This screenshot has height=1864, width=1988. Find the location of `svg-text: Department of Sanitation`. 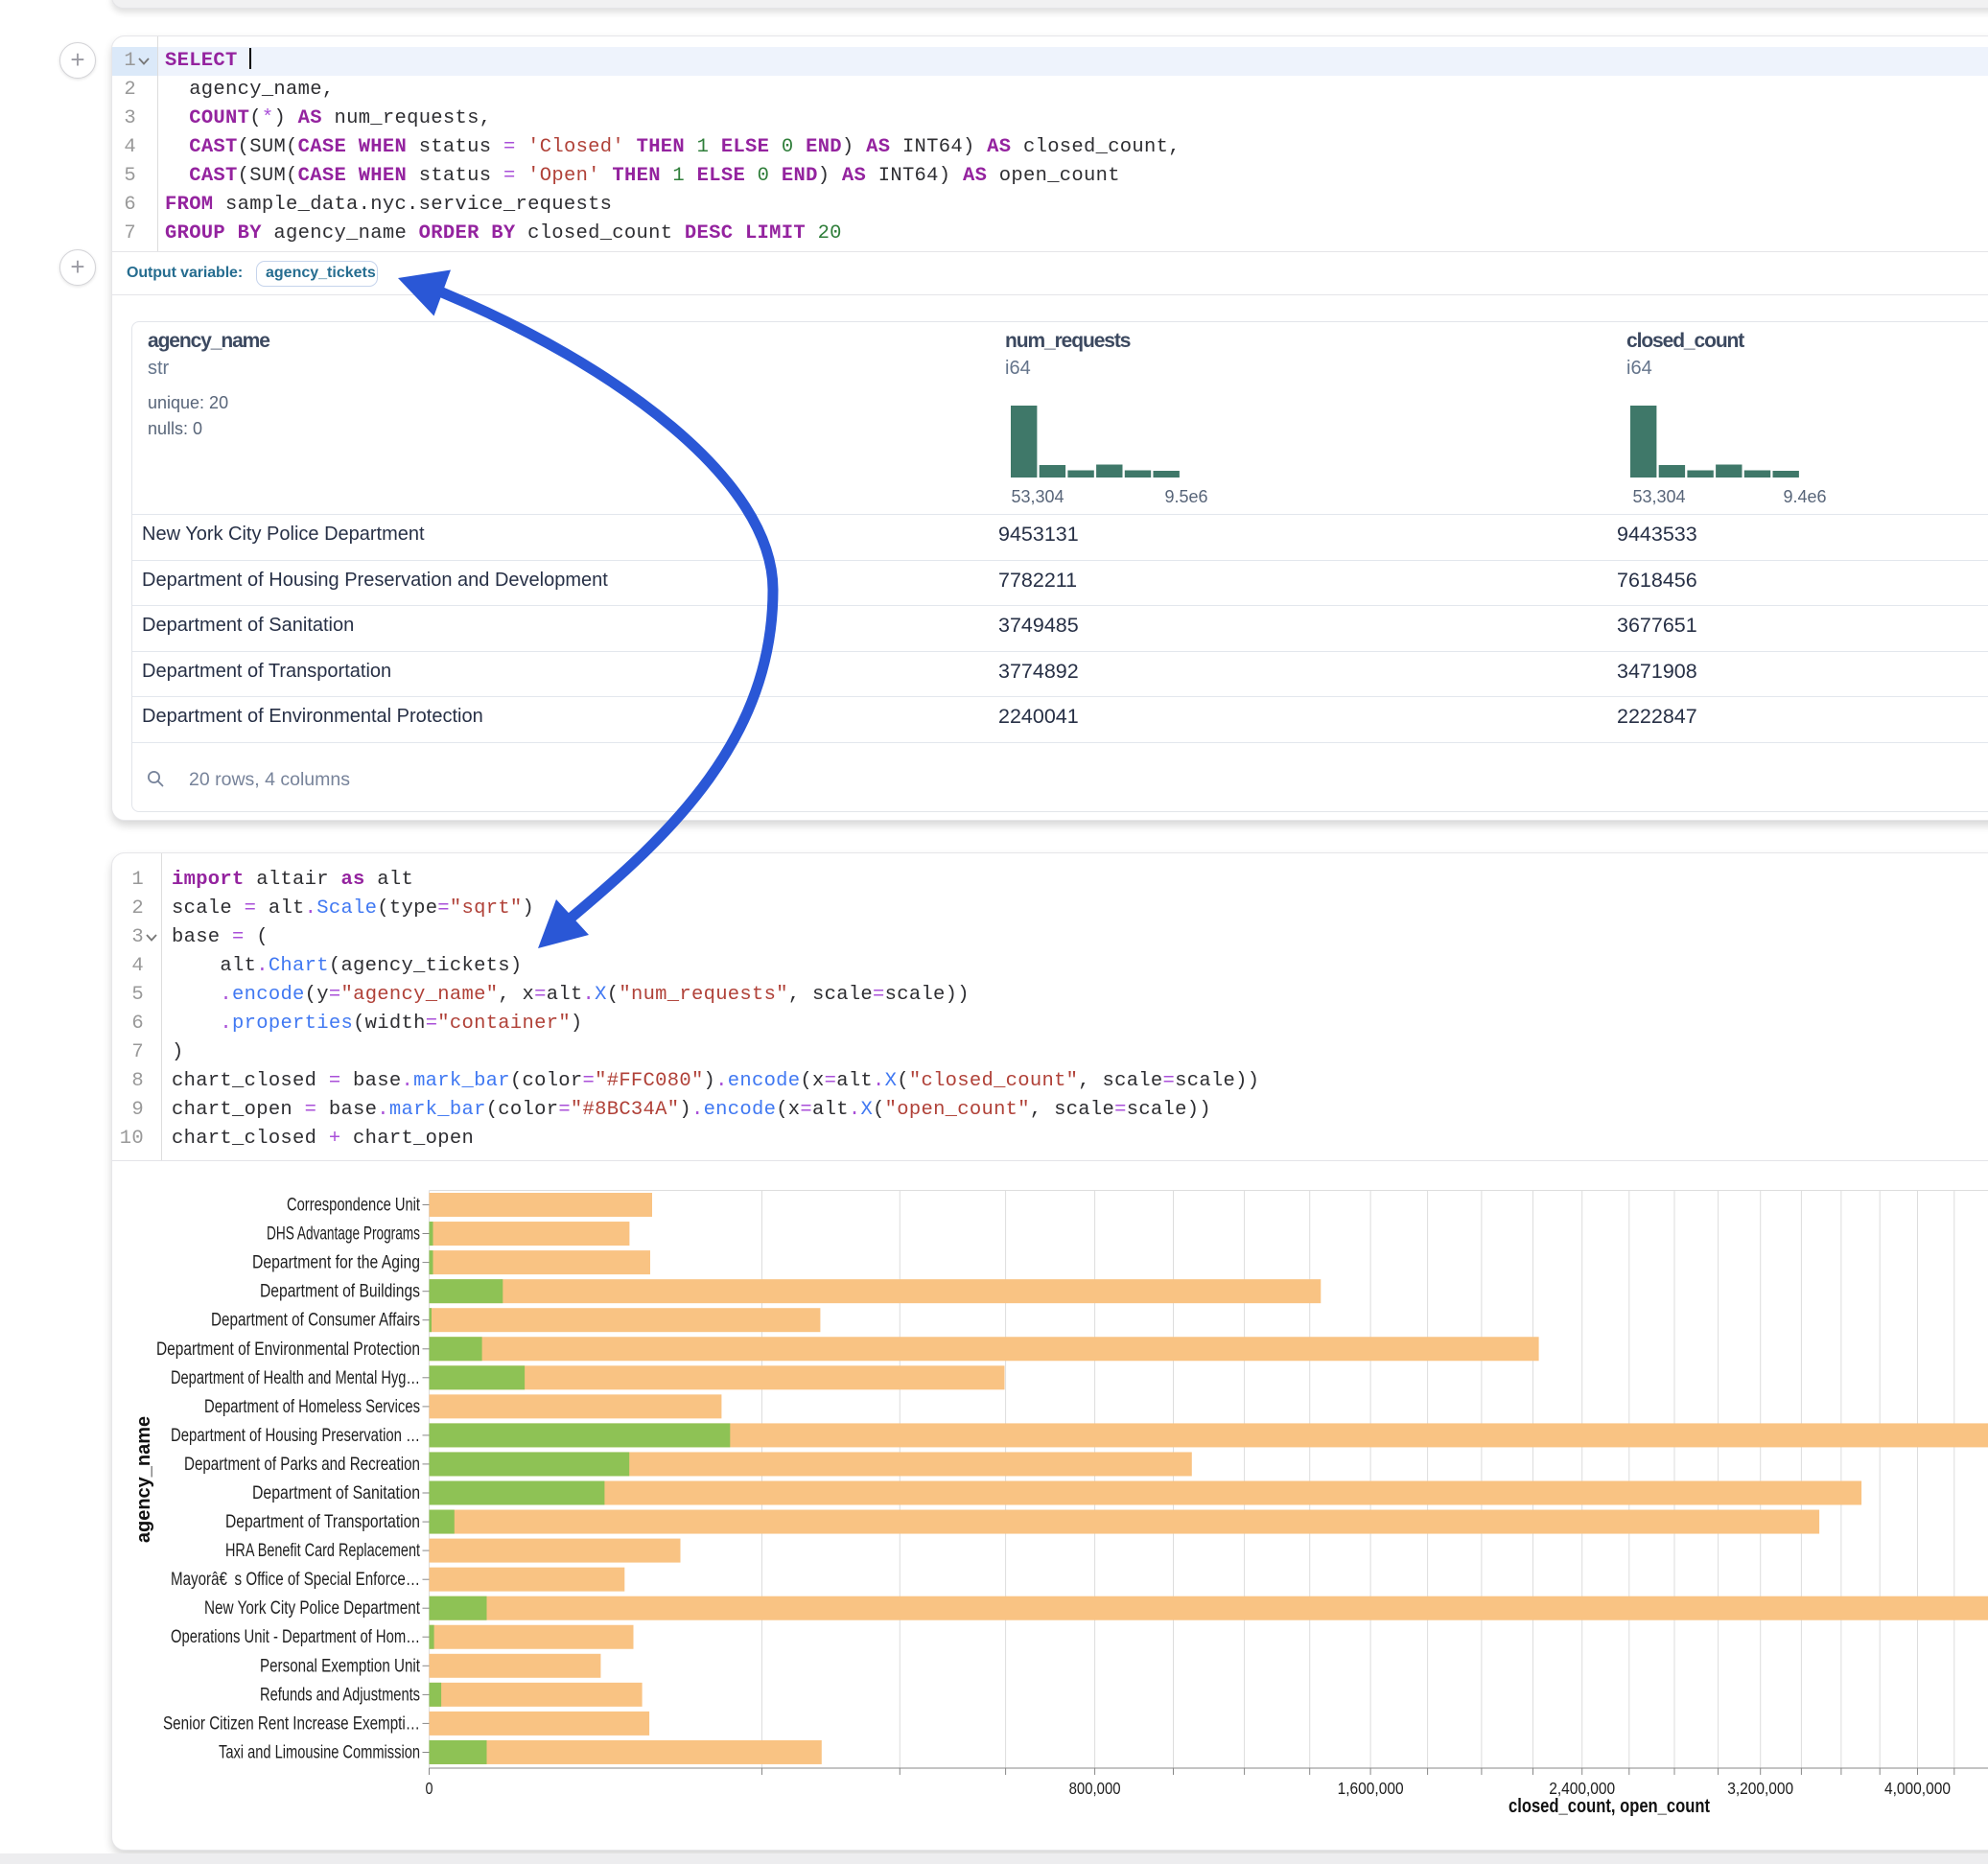

svg-text: Department of Sanitation is located at coordinates (336, 1493).